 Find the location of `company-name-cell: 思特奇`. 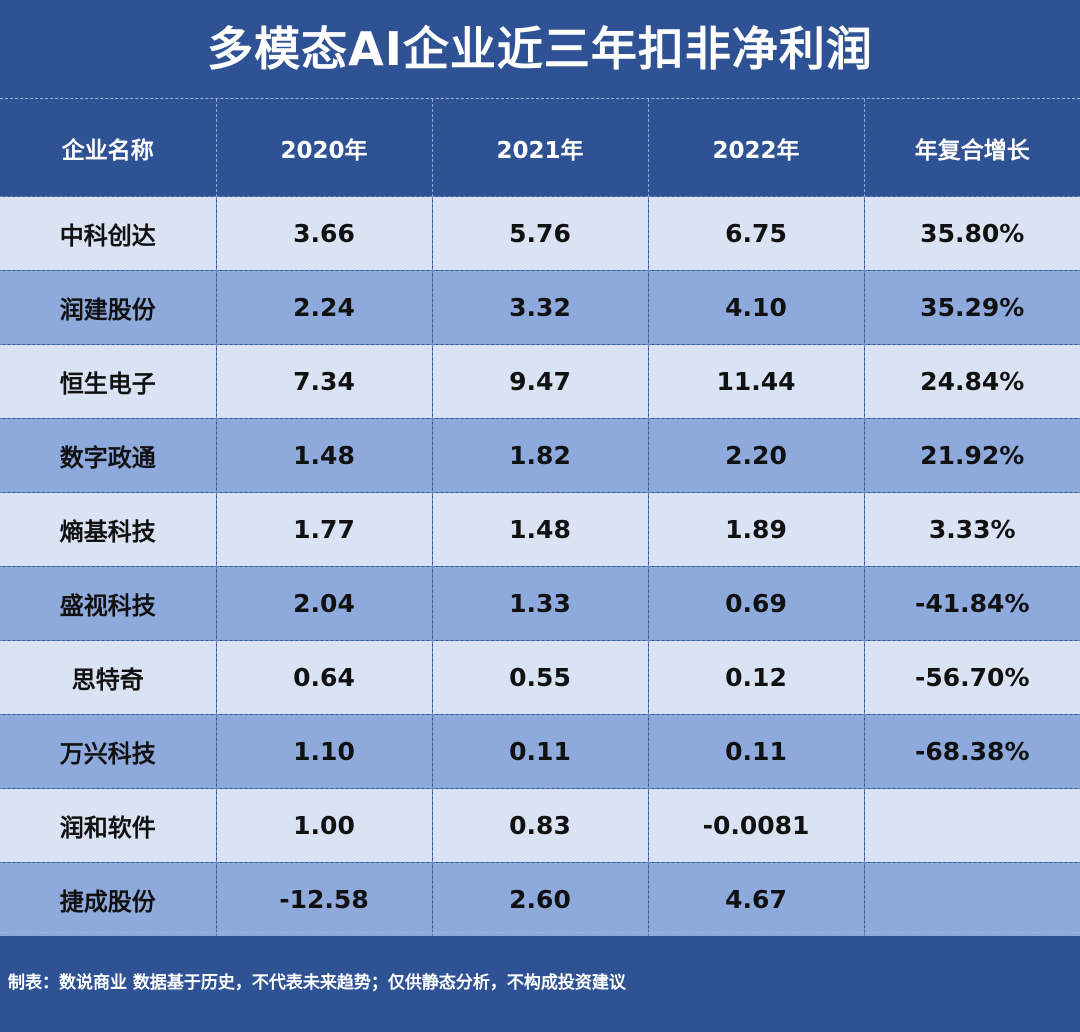

company-name-cell: 思特奇 is located at coordinates (108, 677).